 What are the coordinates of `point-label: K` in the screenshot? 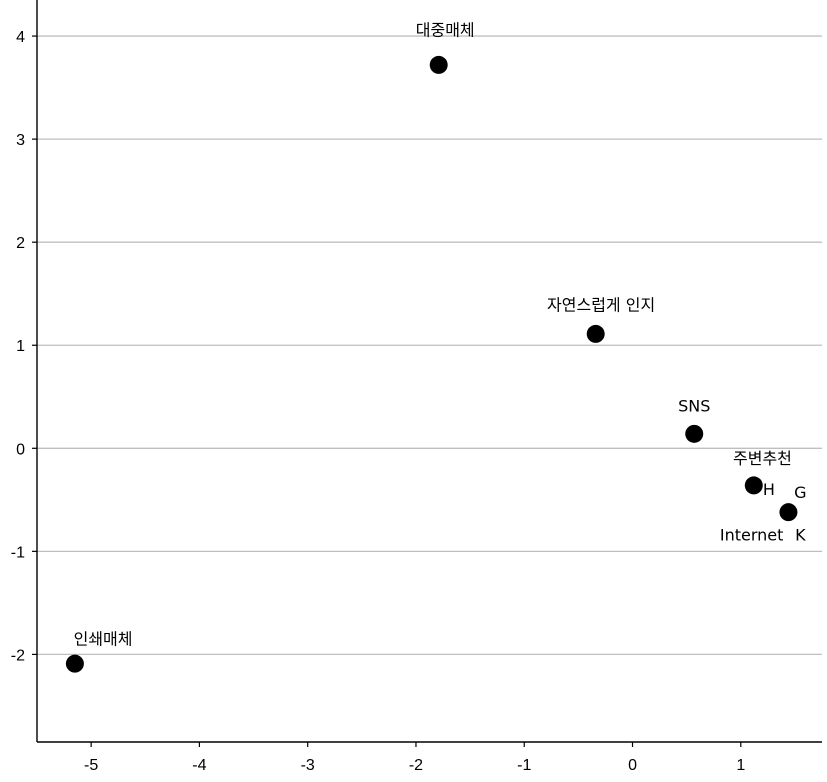 It's located at (800, 534).